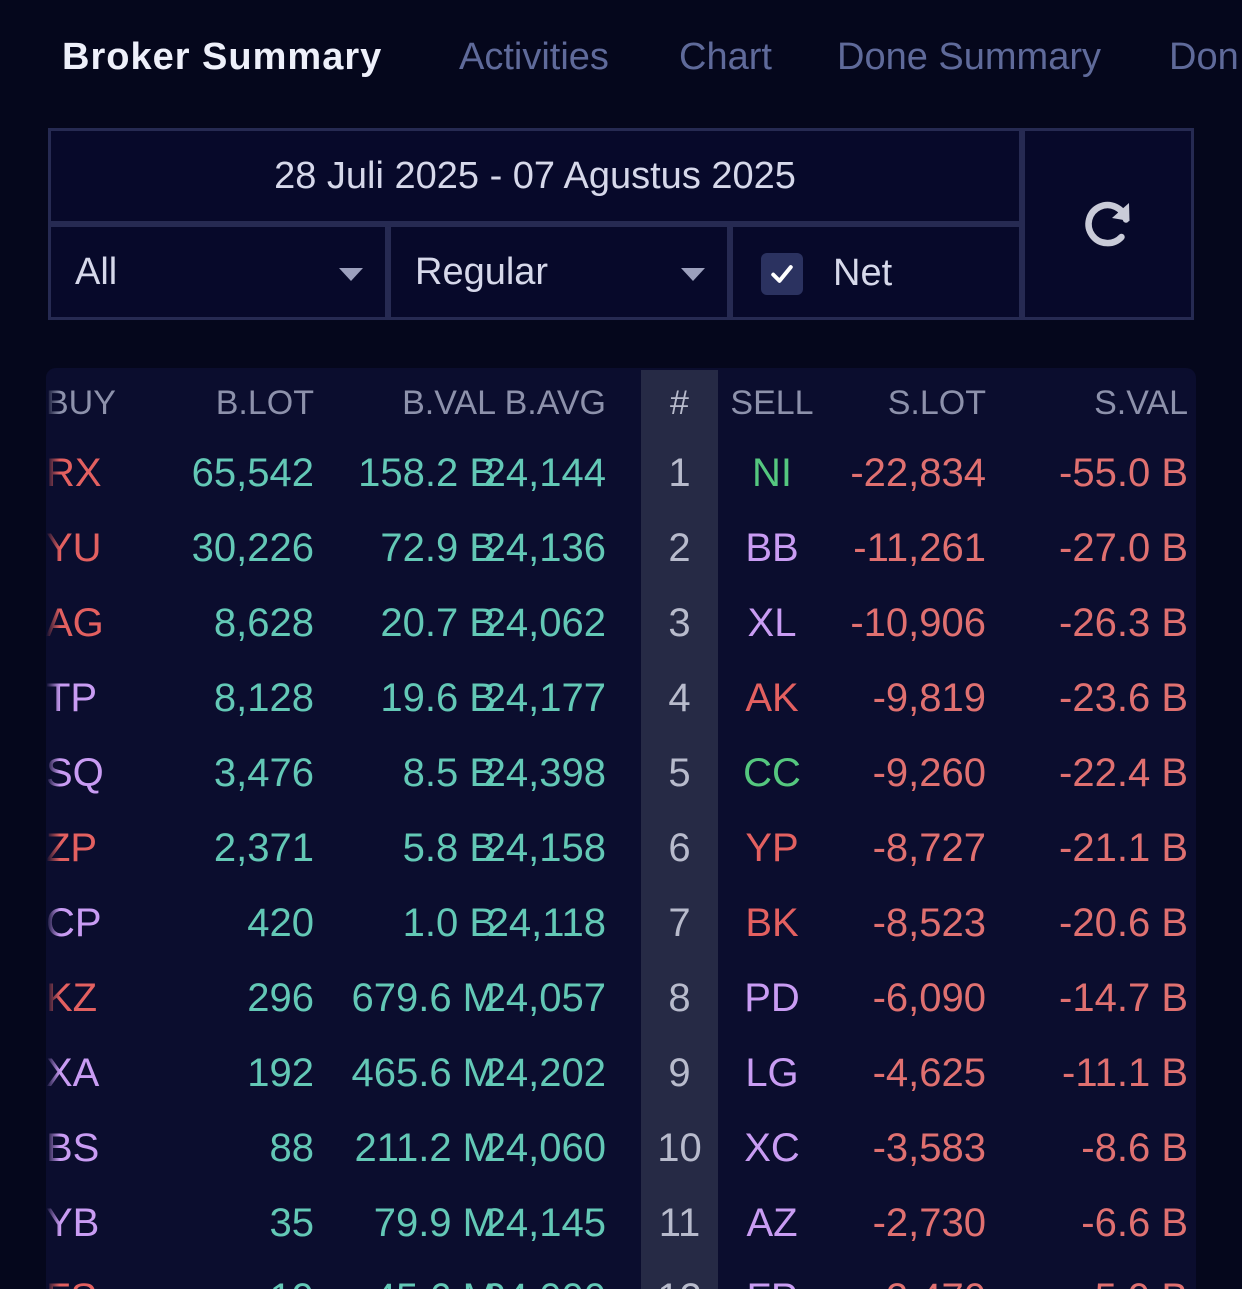 This screenshot has width=1242, height=1289. Describe the element at coordinates (772, 923) in the screenshot. I see `sell-broker-code: BK` at that location.